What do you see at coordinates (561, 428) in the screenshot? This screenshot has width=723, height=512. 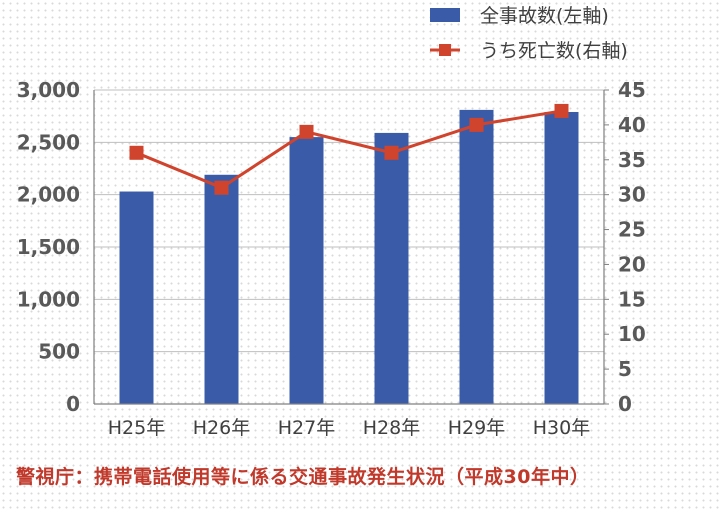 I see `x-tick-label: H30年` at bounding box center [561, 428].